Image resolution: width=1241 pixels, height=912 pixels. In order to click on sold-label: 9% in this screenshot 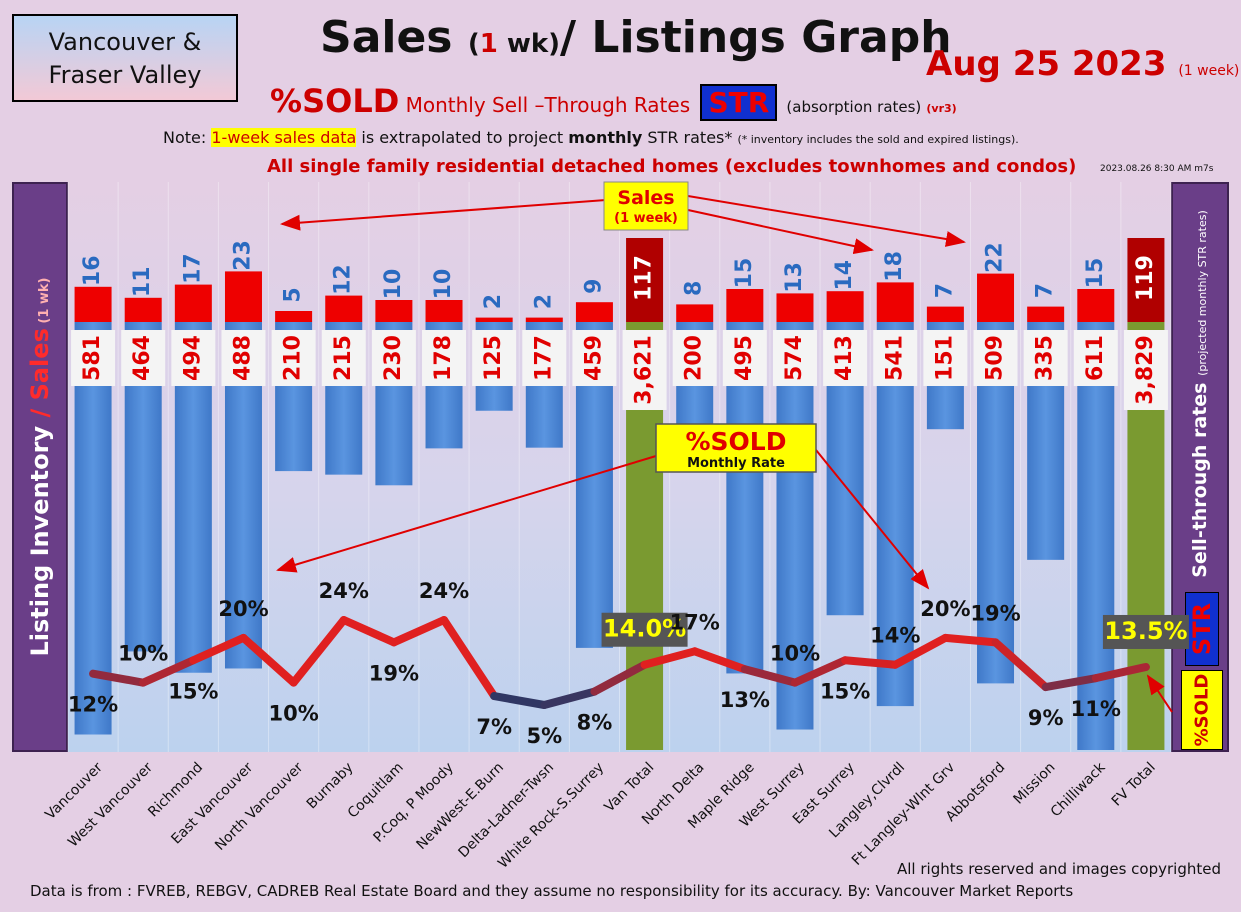, I will do `click(1046, 718)`.